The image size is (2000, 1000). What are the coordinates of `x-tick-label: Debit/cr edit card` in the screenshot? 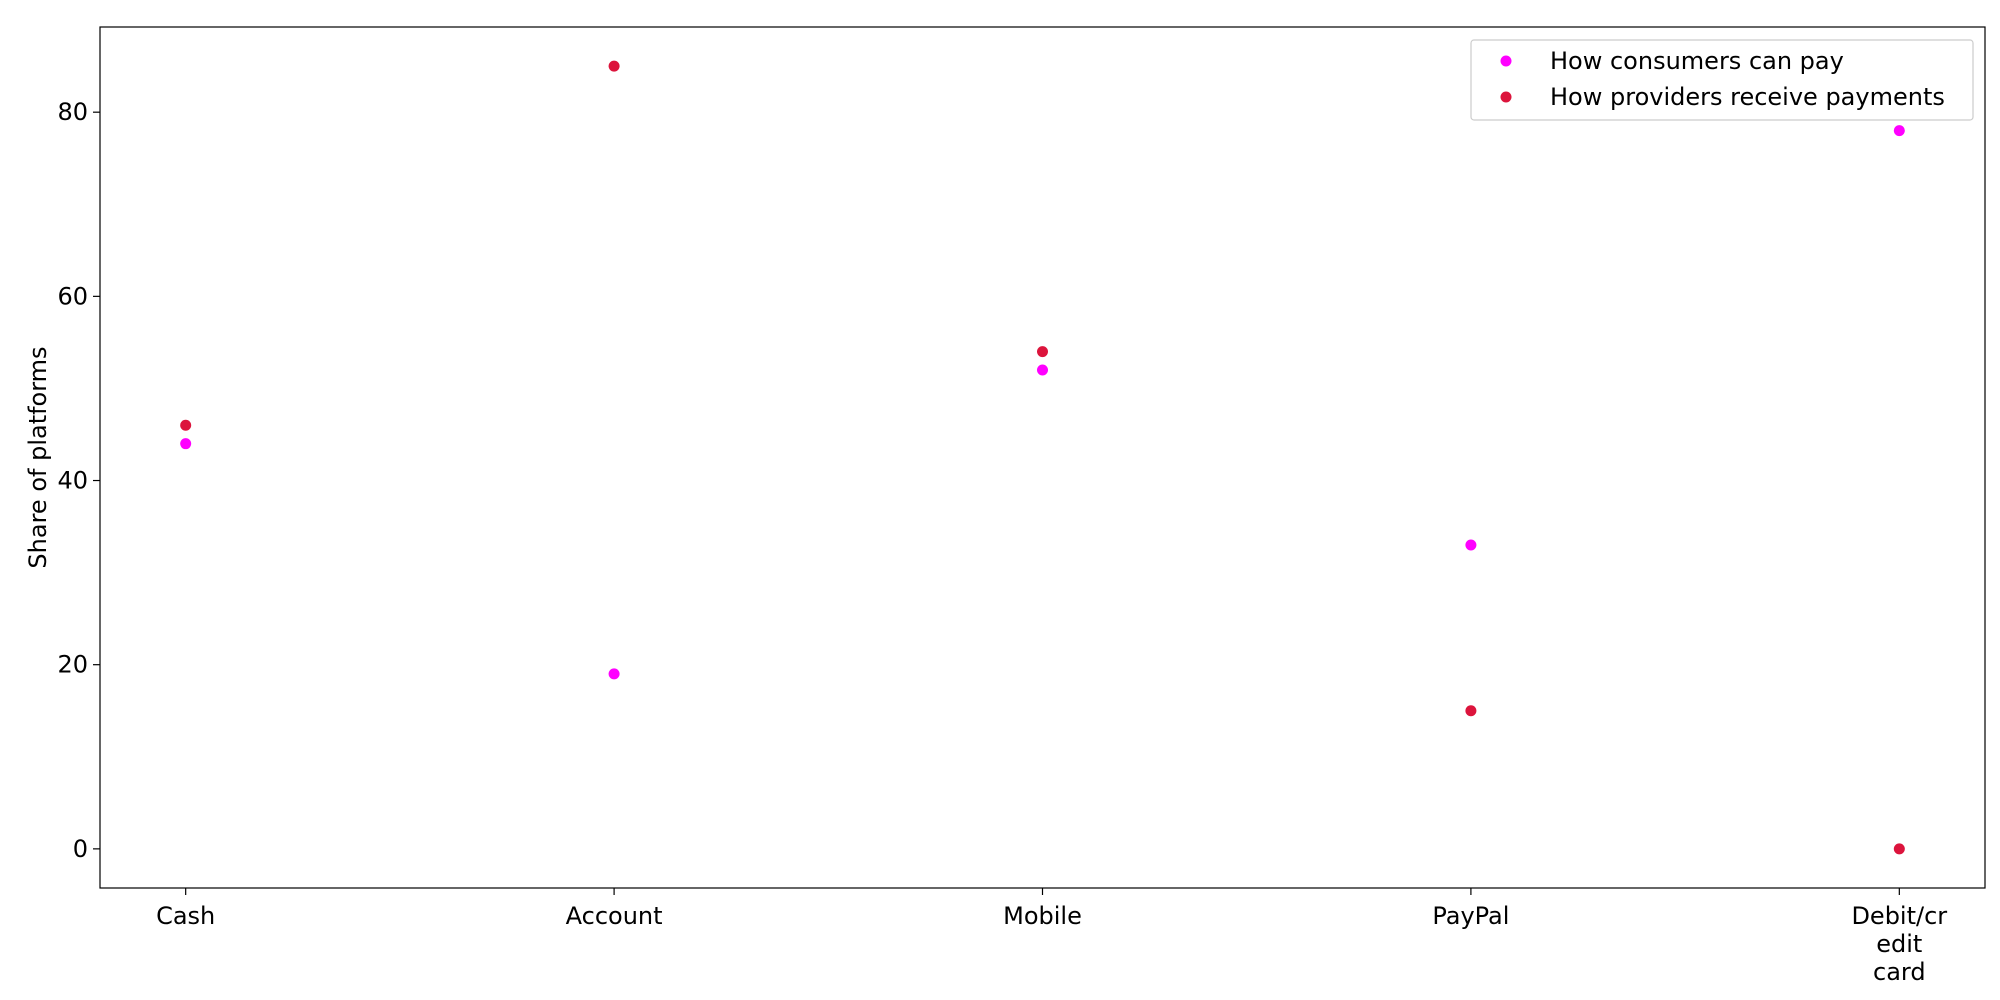 It's located at (1899, 944).